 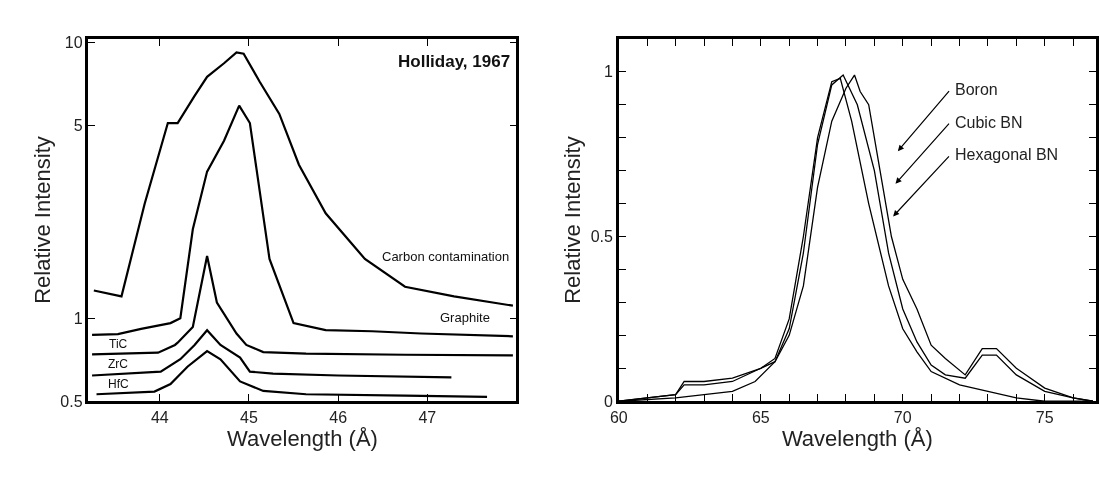 I want to click on annotation: Carbon contamination, so click(x=446, y=256).